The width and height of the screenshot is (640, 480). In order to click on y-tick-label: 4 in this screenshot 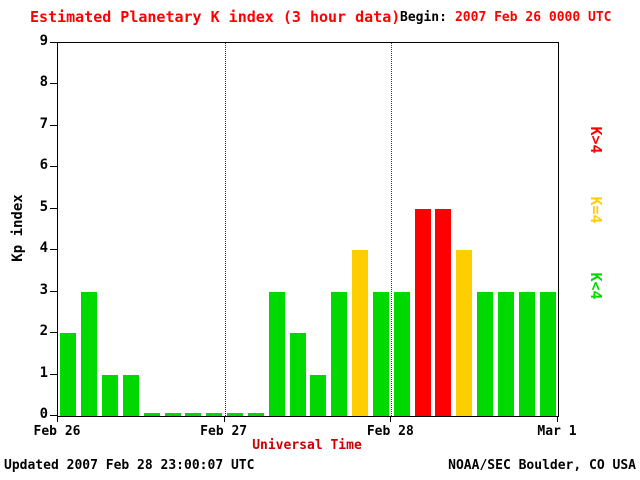, I will do `click(43, 248)`.